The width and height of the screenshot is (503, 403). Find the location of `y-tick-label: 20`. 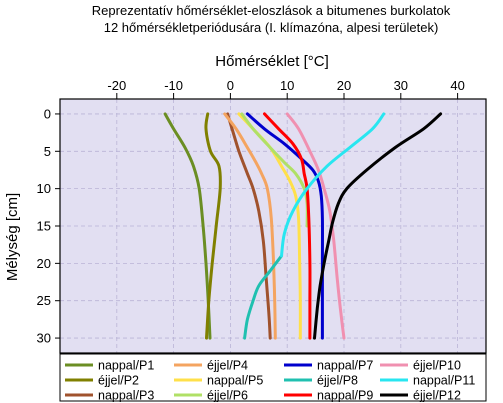

y-tick-label: 20 is located at coordinates (44, 263).